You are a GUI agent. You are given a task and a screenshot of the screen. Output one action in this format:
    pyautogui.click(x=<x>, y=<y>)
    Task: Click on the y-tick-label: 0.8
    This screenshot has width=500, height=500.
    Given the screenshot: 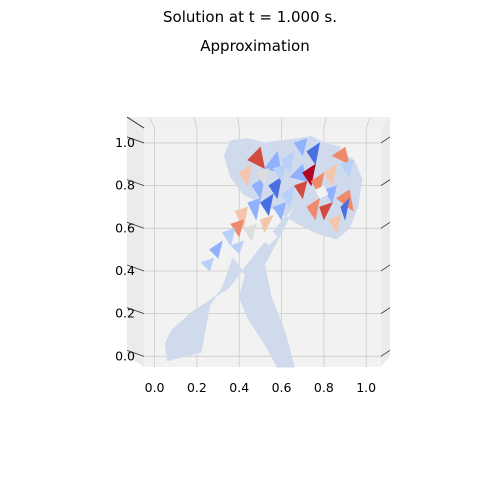 What is the action you would take?
    pyautogui.click(x=125, y=185)
    